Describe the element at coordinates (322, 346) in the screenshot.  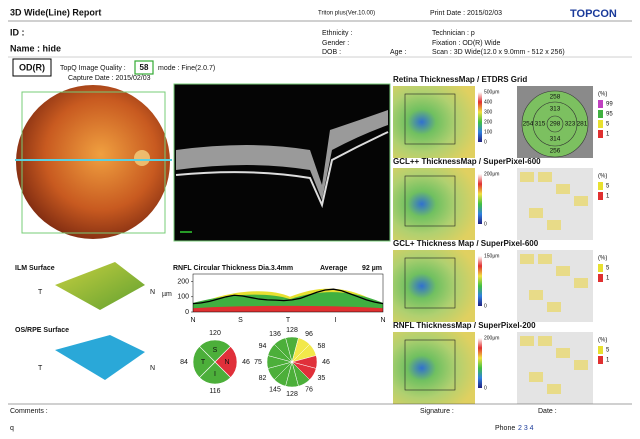
I see `clock-value: 58` at that location.